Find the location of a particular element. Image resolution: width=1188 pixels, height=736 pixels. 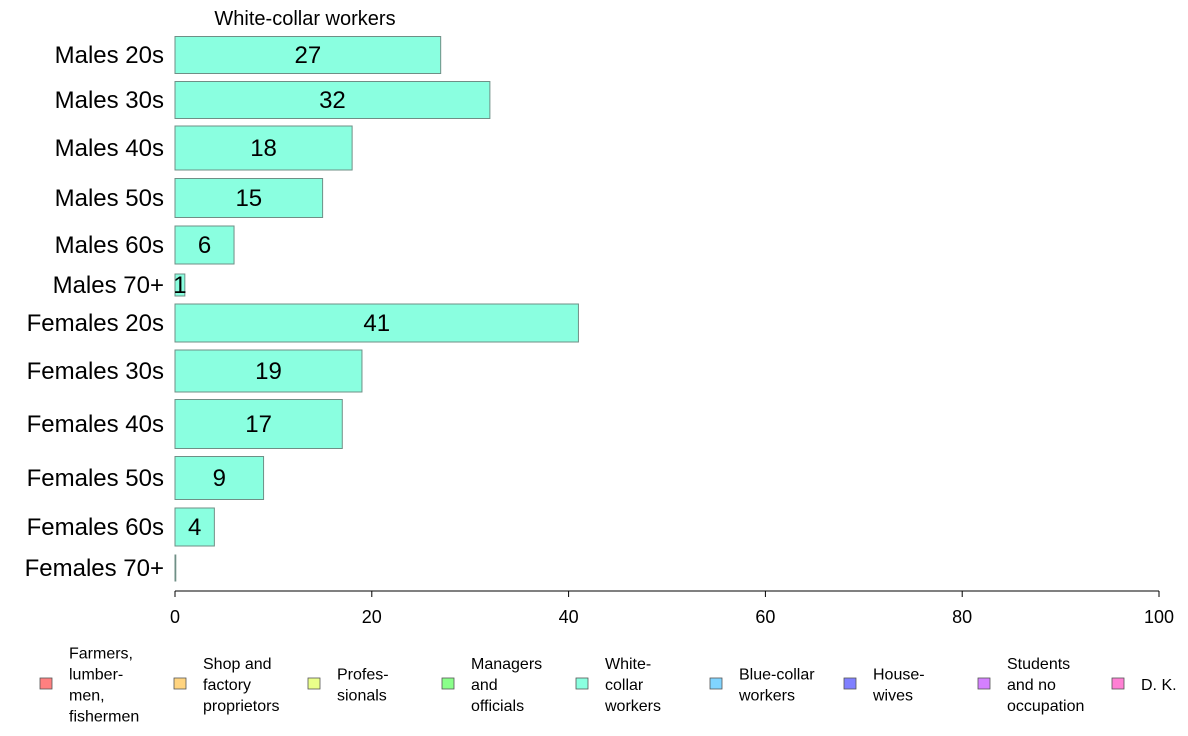

legend-item: Blue-collar workers is located at coordinates (762, 686).